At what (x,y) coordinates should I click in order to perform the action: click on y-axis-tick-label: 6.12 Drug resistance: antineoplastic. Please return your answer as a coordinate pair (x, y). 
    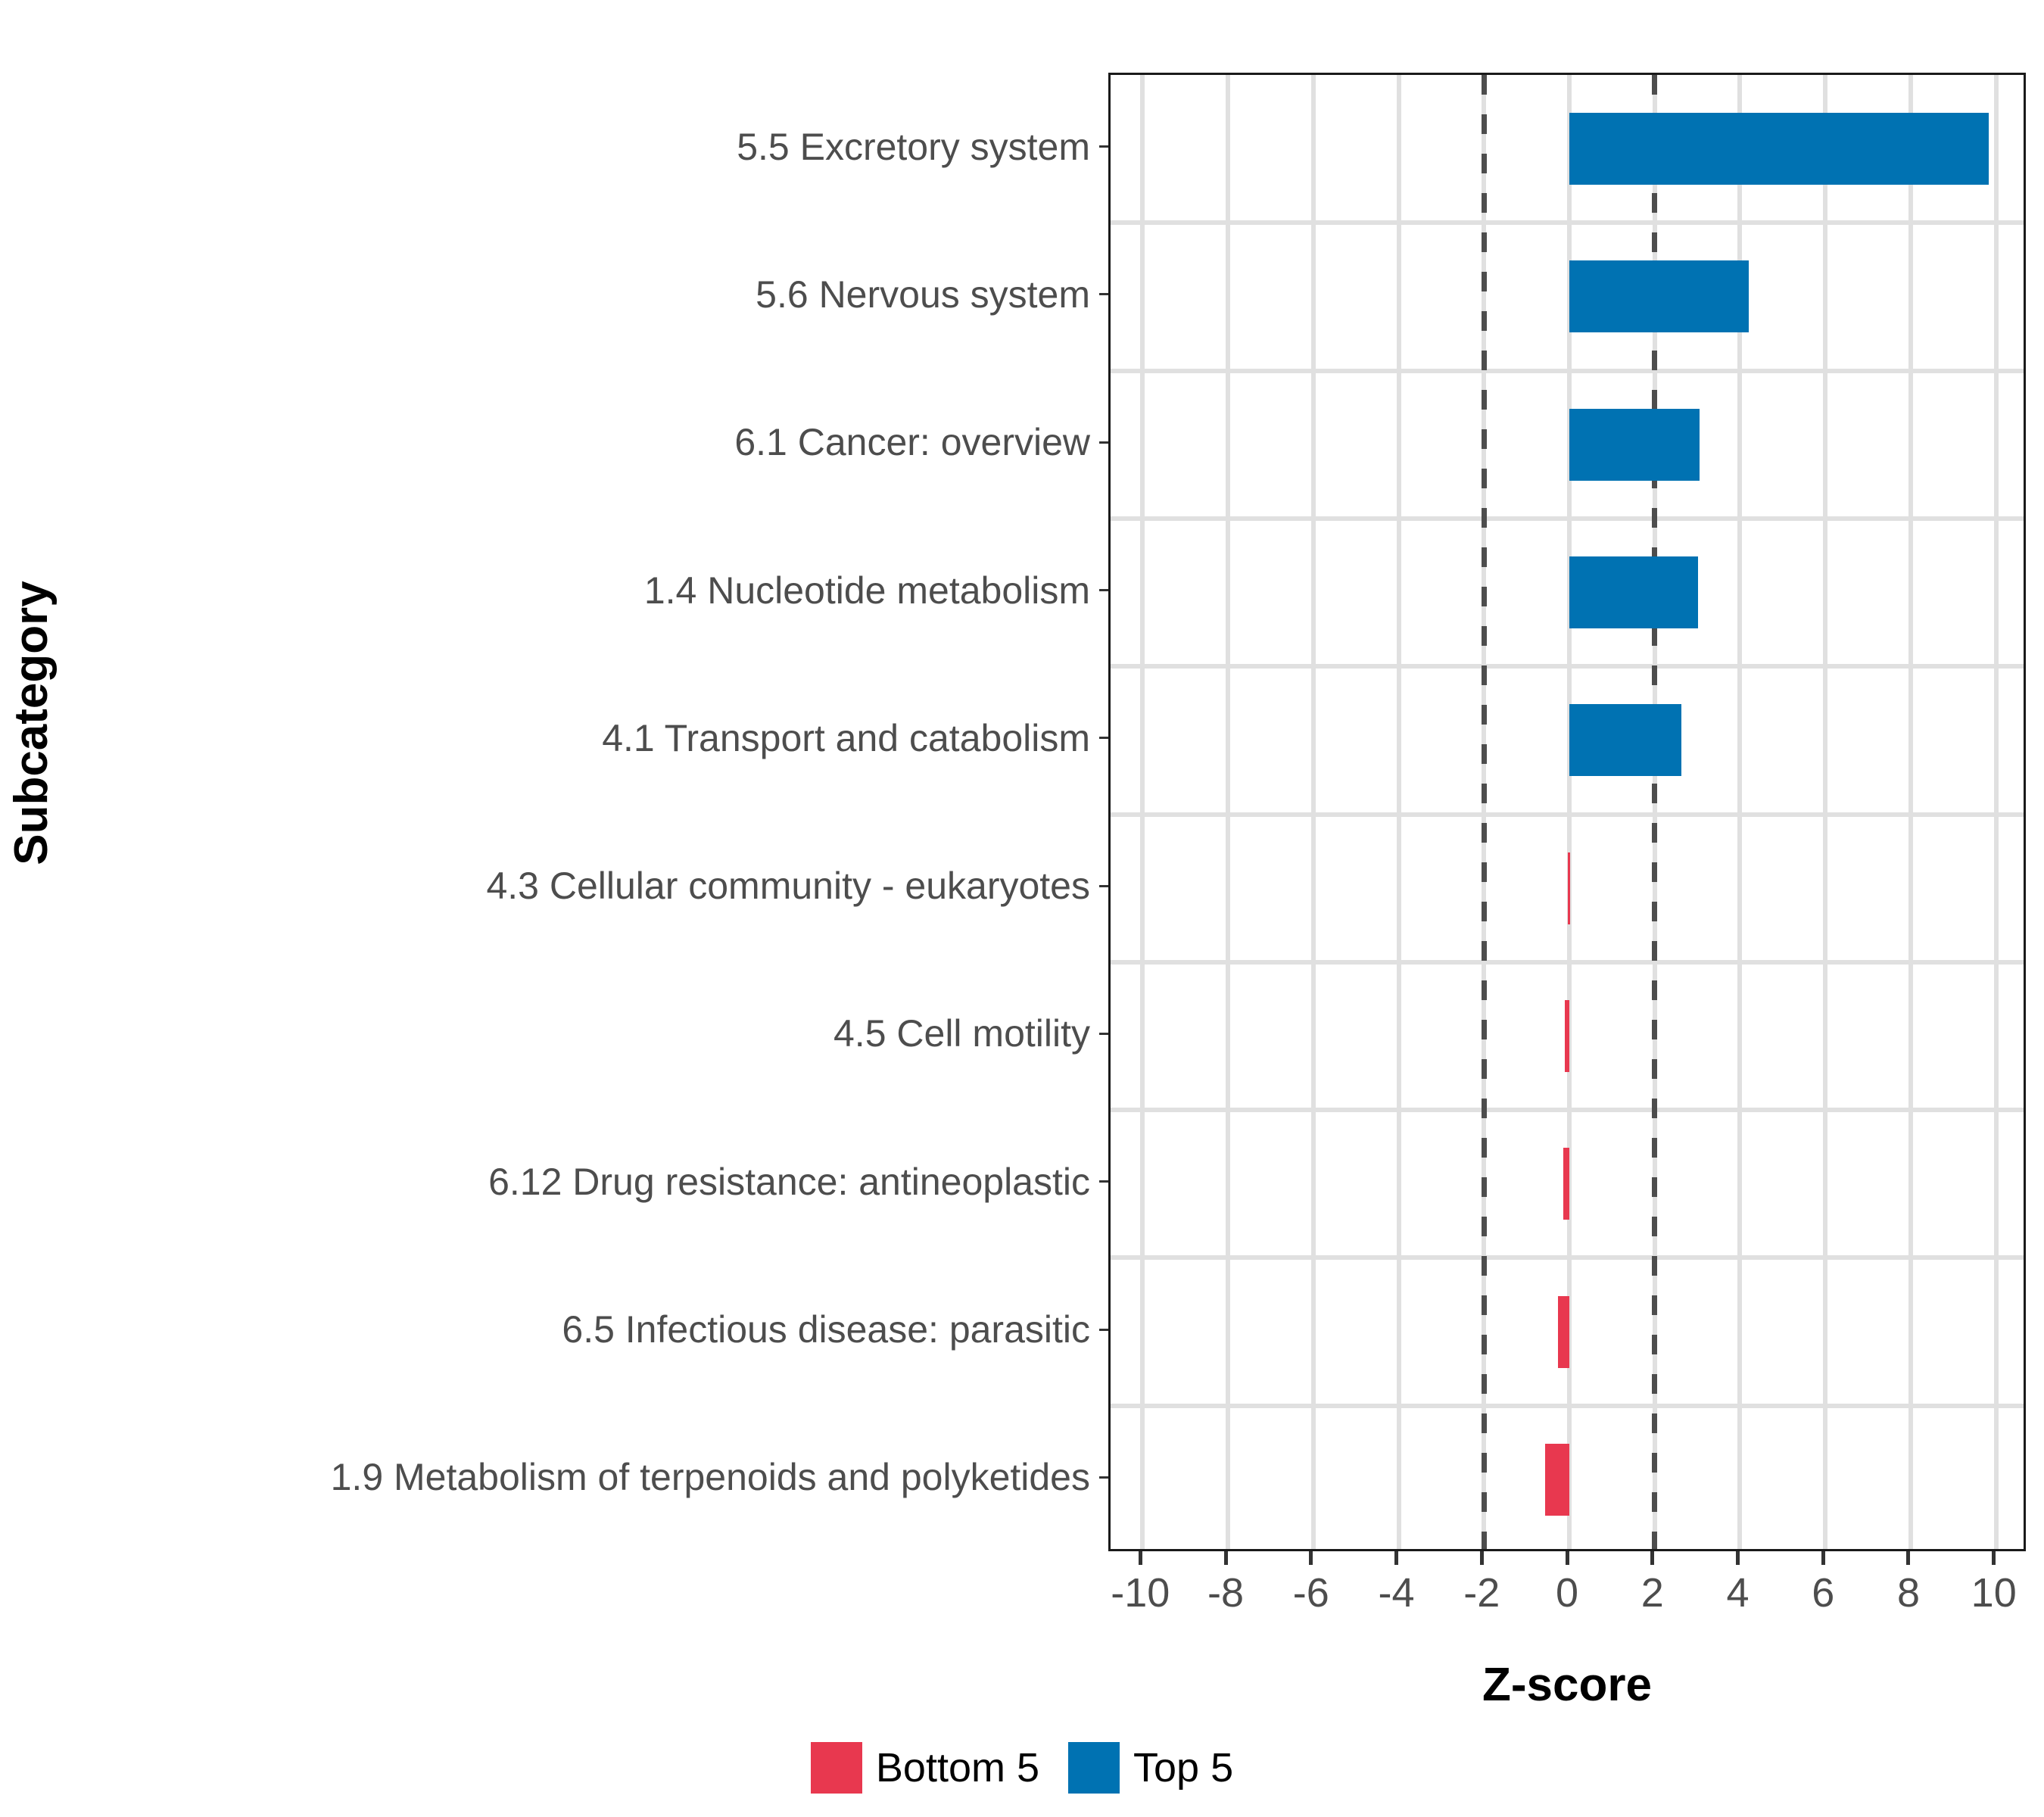
    Looking at the image, I should click on (789, 1181).